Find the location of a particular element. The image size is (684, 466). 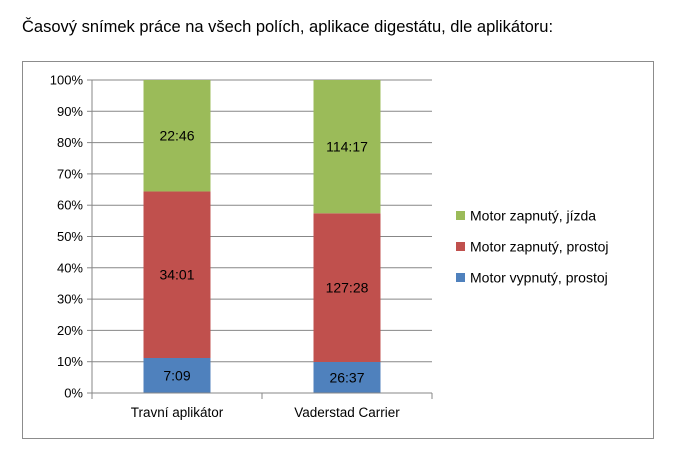

y-tick-label: 30% is located at coordinates (70, 299).